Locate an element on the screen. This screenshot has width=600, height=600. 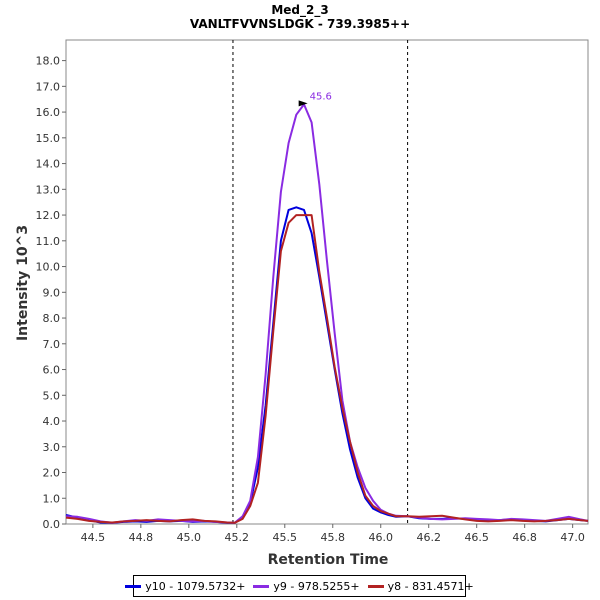
legend-item-1: y10 - 1079.5732+ is located at coordinates (185, 586).